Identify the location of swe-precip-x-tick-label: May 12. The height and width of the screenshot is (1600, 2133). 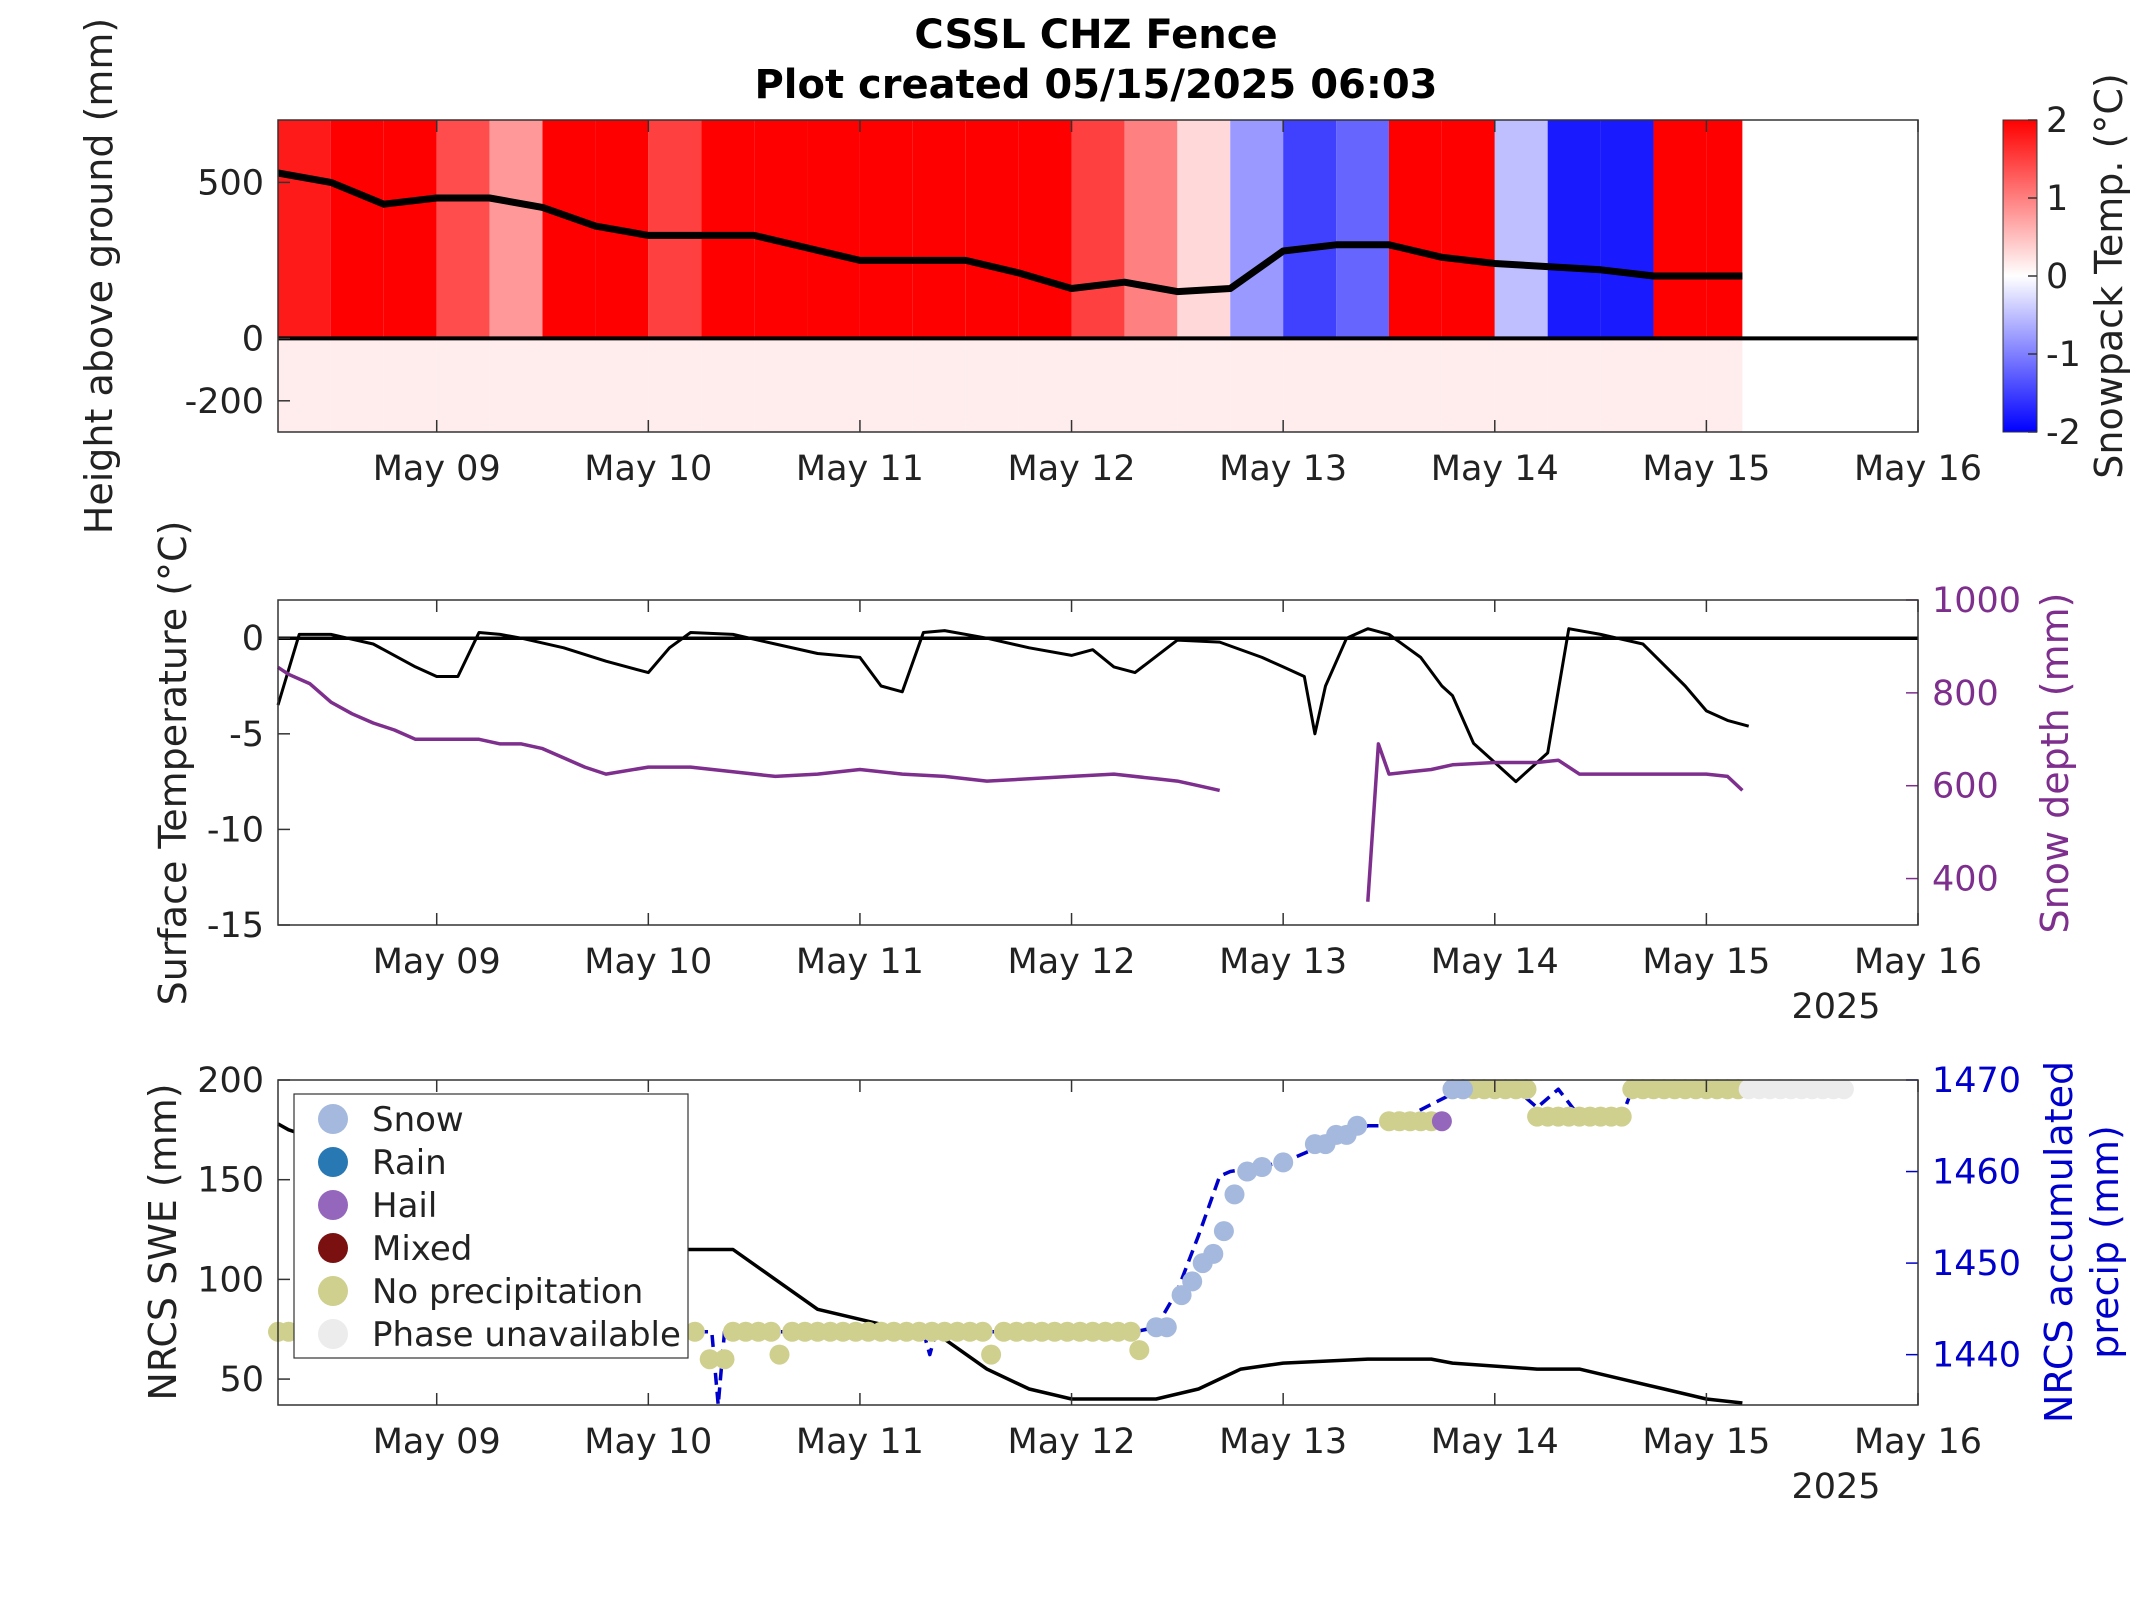
(1072, 1442).